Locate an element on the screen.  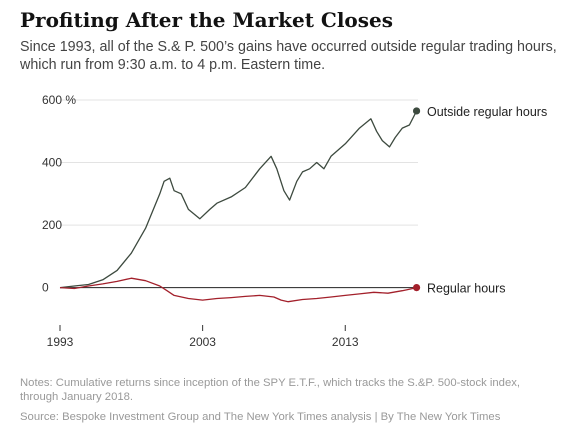
series-end-labels: Outside regular hours Regular hours is located at coordinates (487, 200).